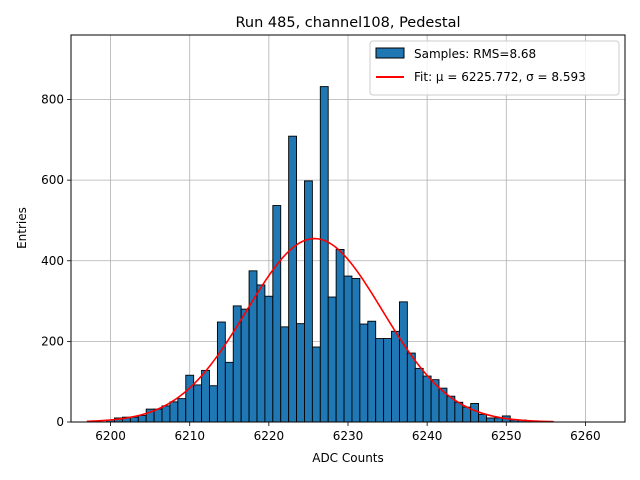 This screenshot has width=640, height=480. Describe the element at coordinates (500, 77) in the screenshot. I see `legend-label-fit: Fit: μ = 6225.772, σ = 8.593` at that location.